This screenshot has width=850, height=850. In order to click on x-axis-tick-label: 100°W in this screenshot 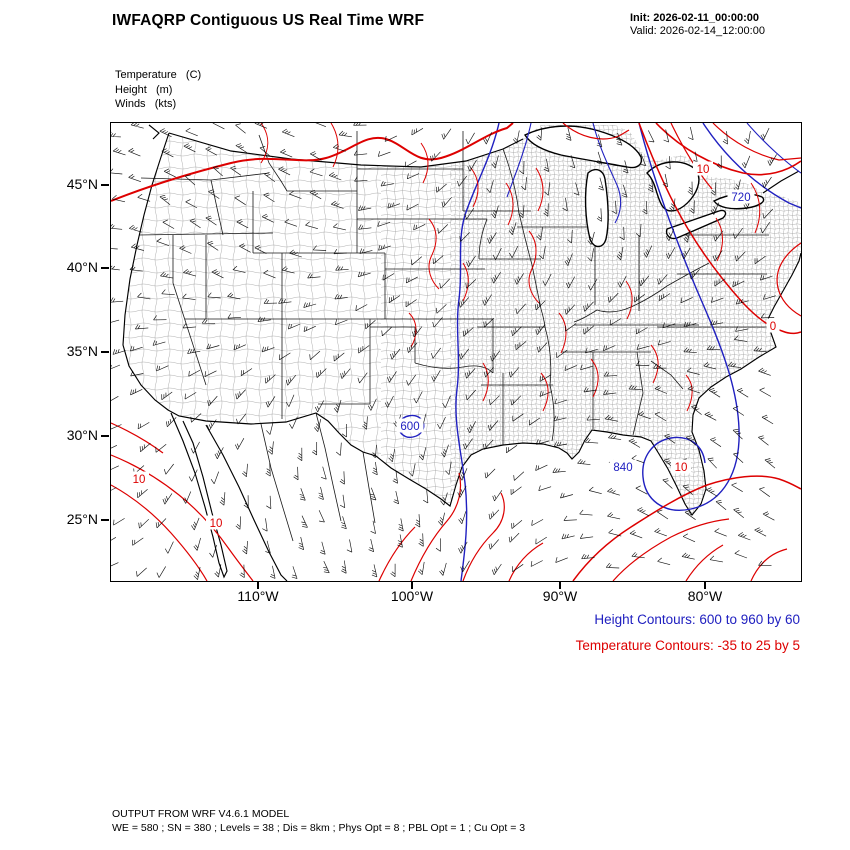, I will do `click(412, 596)`.